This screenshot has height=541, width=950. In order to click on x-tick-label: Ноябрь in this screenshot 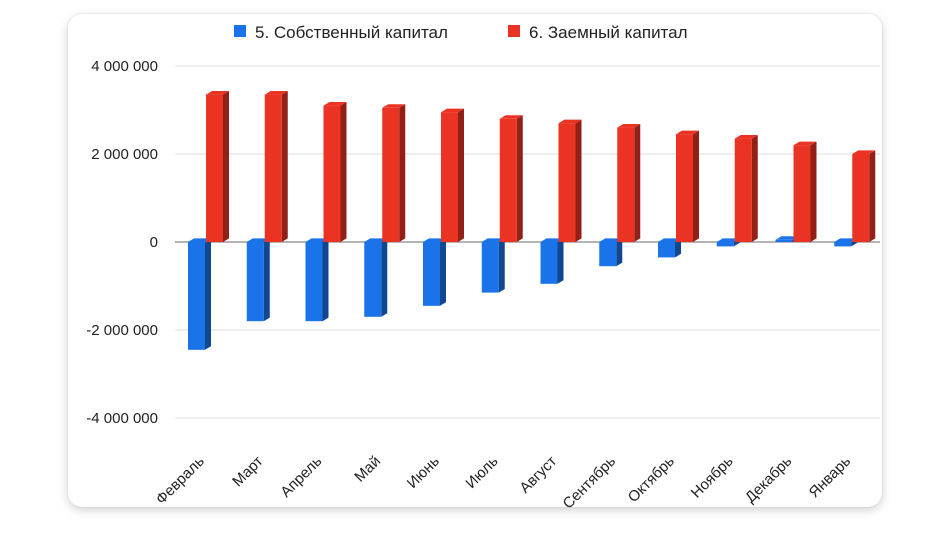, I will do `click(712, 477)`.